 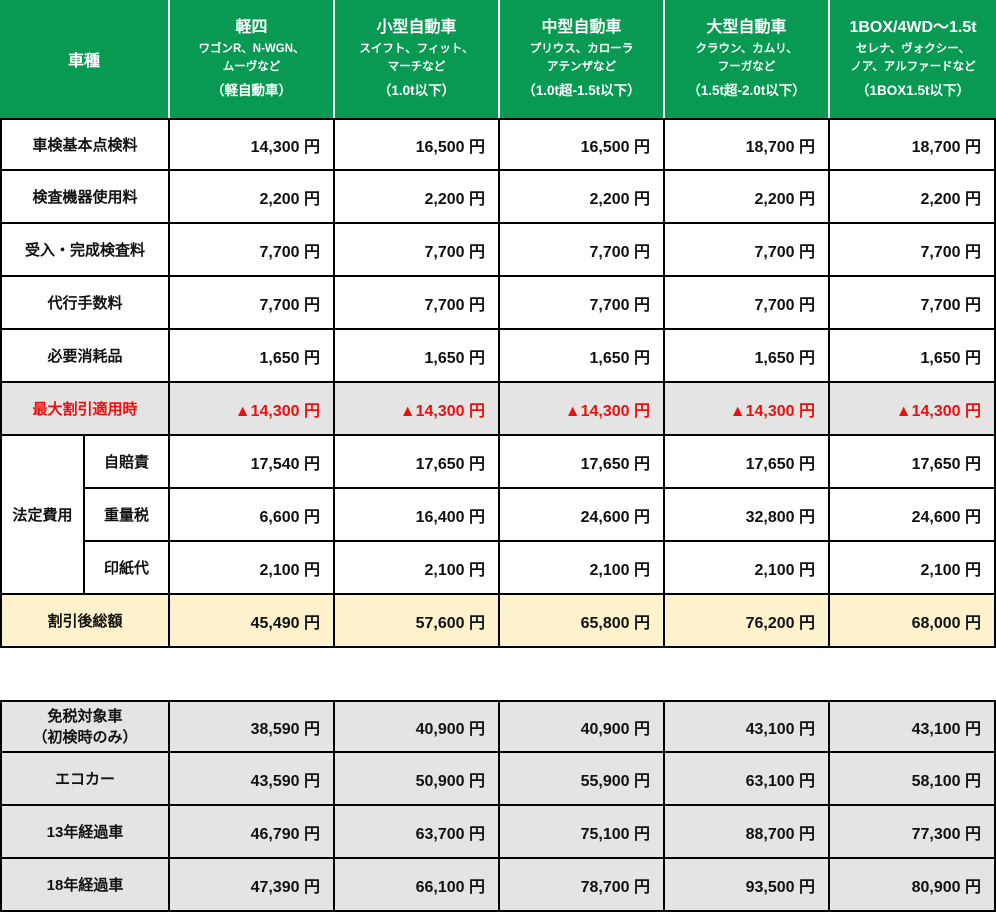 What do you see at coordinates (418, 832) in the screenshot?
I see `price-cell: 63,700 円` at bounding box center [418, 832].